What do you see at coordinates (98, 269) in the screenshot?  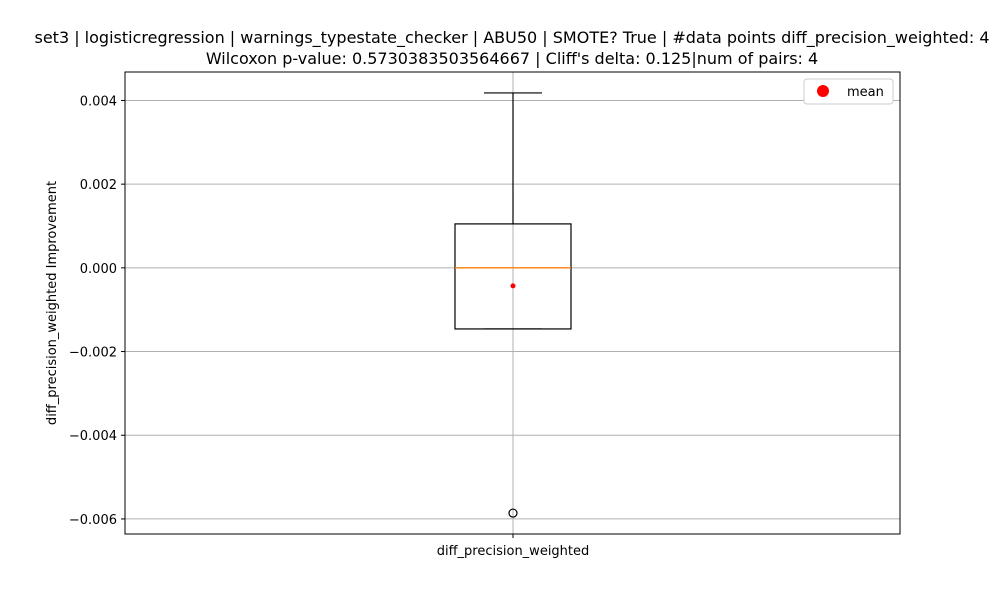 I see `y-tick-label: 0.000` at bounding box center [98, 269].